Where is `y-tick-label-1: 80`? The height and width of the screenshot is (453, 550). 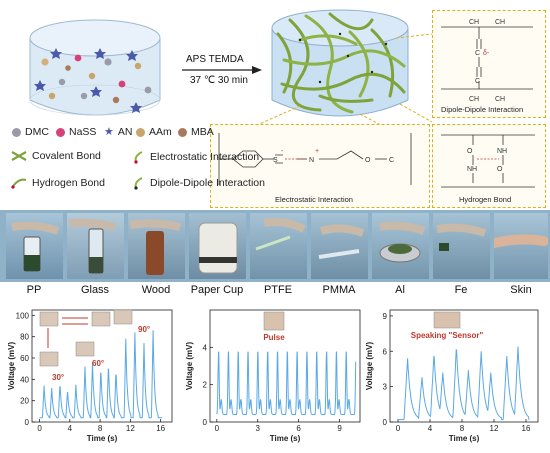 y-tick-label-1: 80 is located at coordinates (24, 337).